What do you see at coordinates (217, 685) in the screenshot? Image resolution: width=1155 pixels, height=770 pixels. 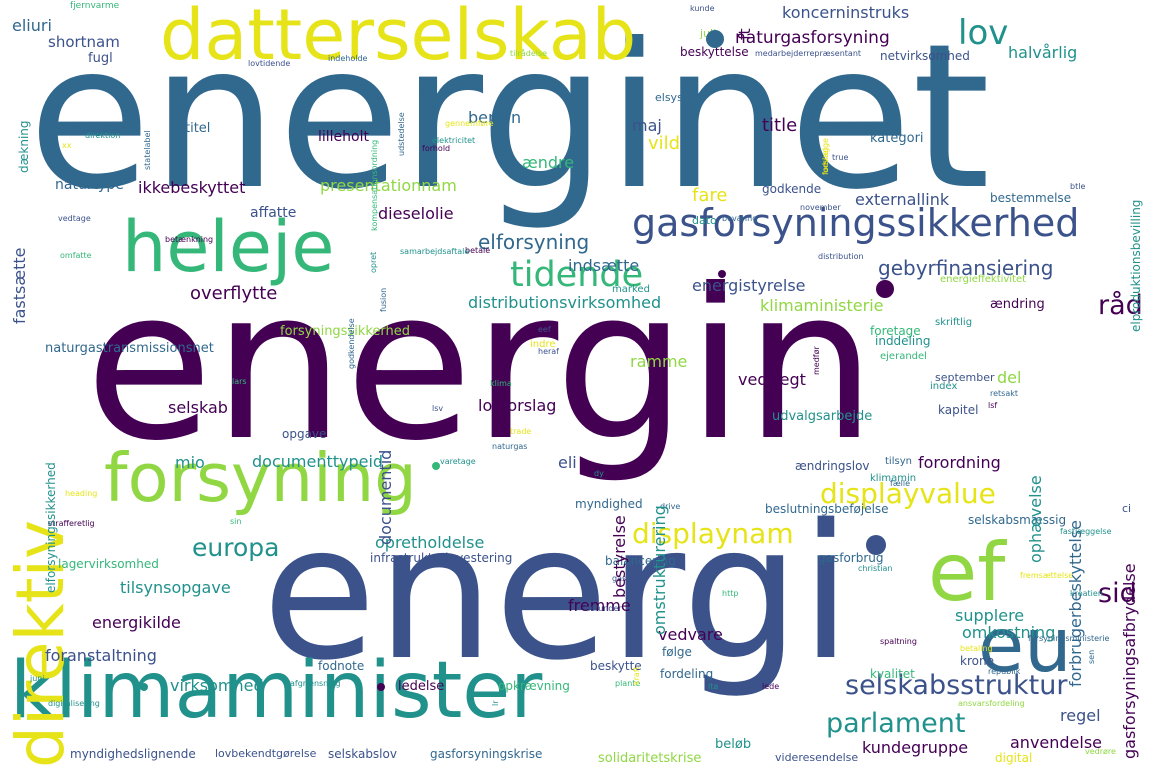 I see `word-virksomhed: virksomhed` at bounding box center [217, 685].